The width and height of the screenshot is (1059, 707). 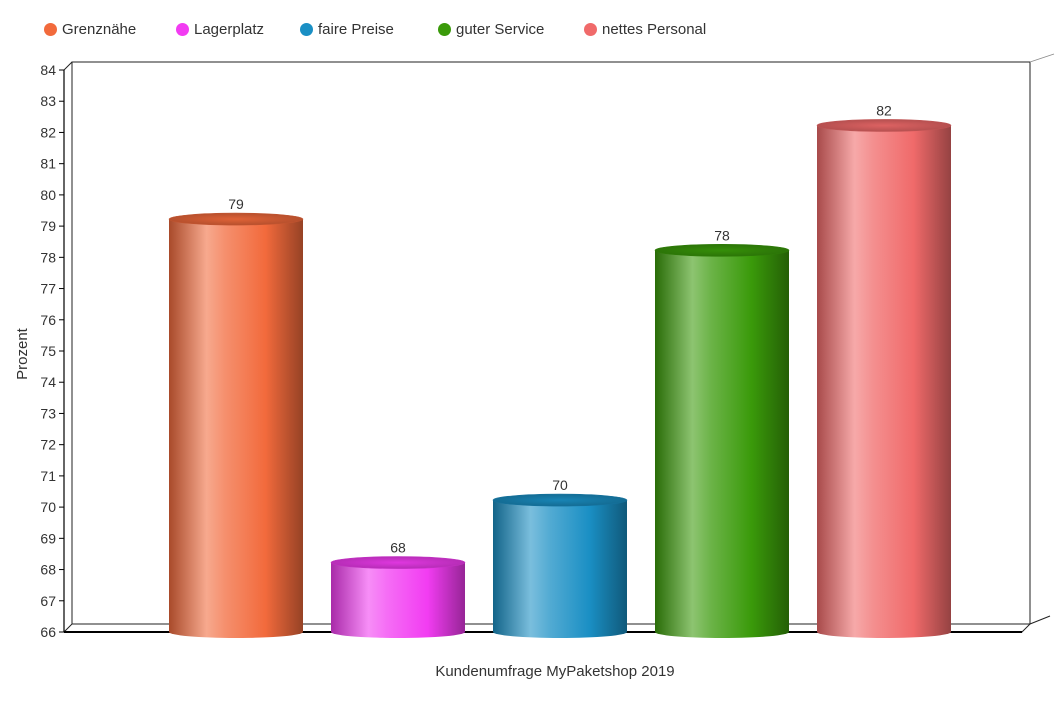 I want to click on legend-label: guter Service, so click(x=500, y=29).